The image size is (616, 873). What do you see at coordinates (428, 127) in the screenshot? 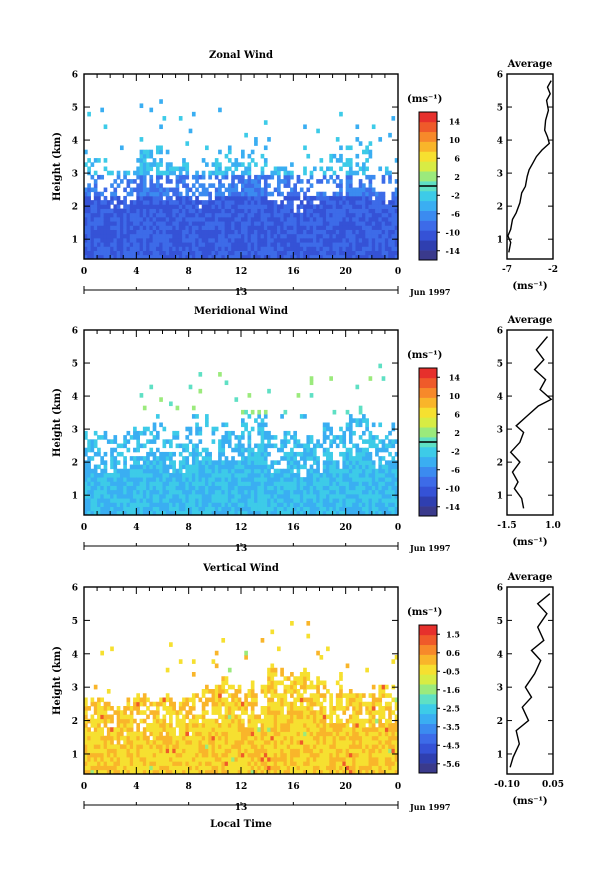
I see `colorbar-swatch` at bounding box center [428, 127].